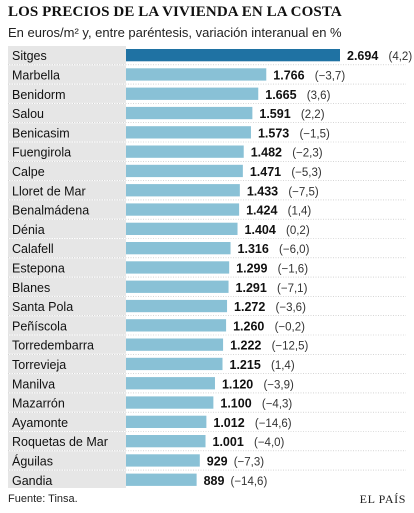  Describe the element at coordinates (228, 442) in the screenshot. I see `value-label-20: 1.001` at that location.